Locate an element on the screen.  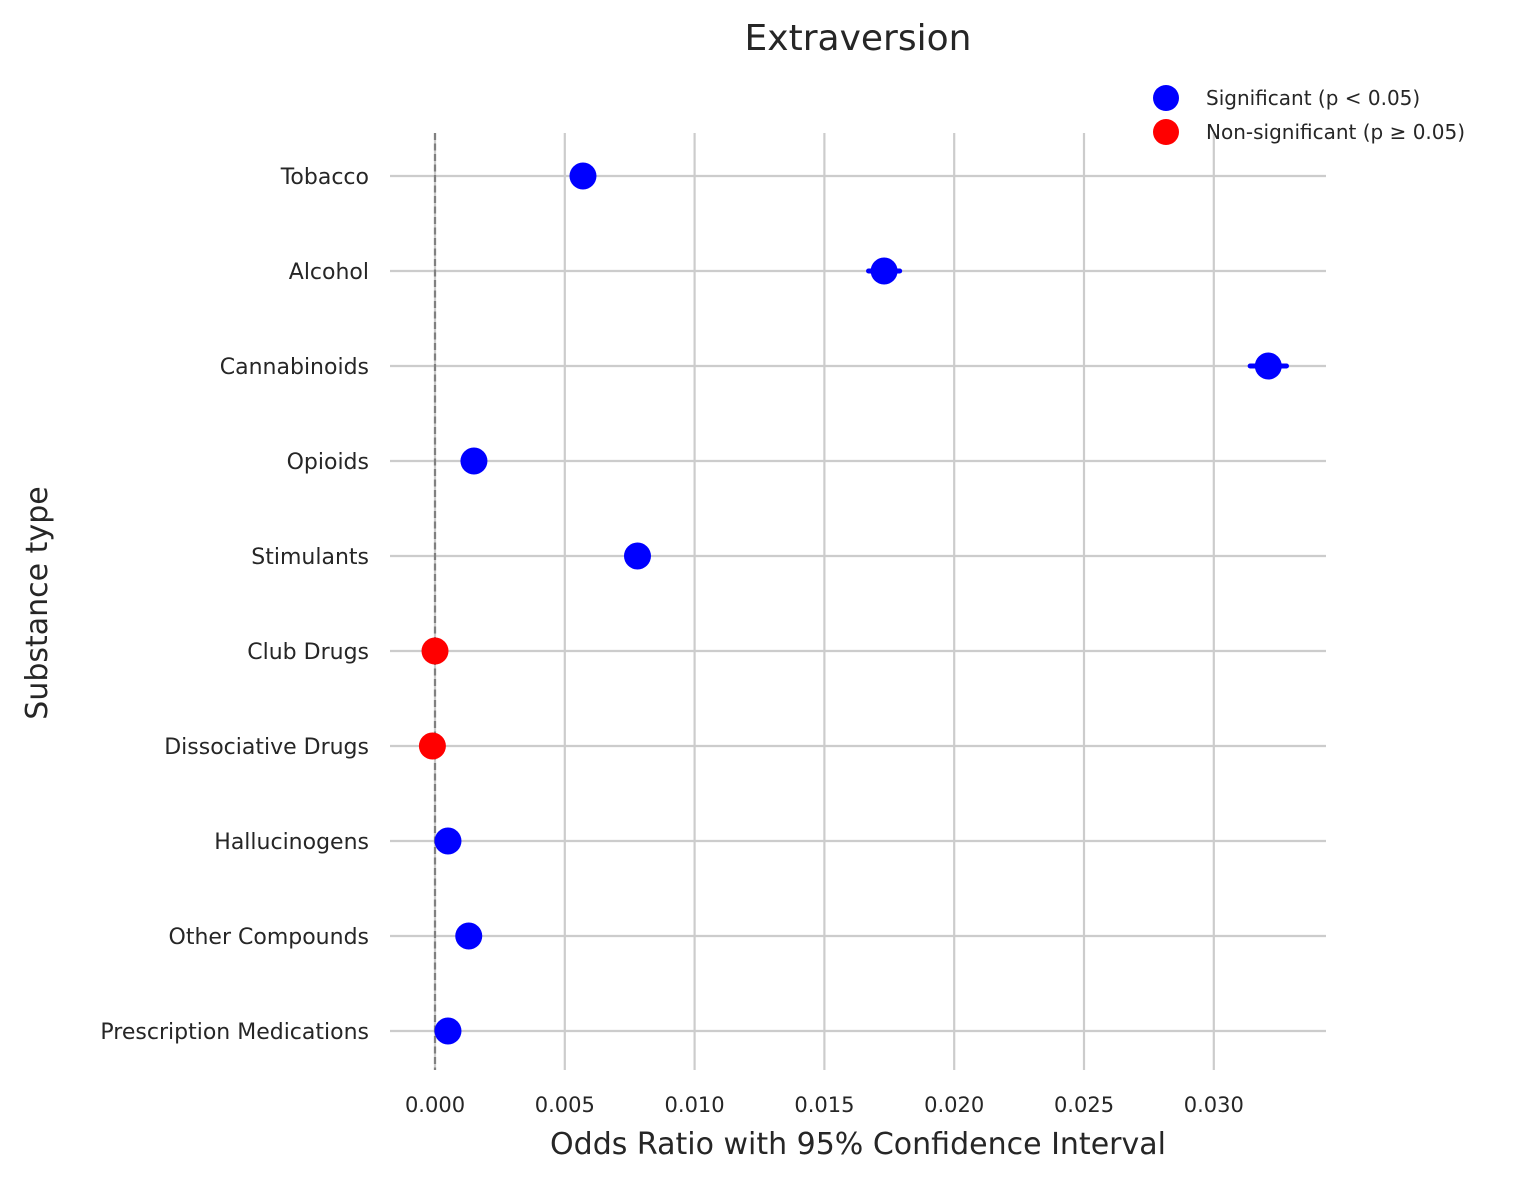
y-tick-label: Opioids is located at coordinates (328, 462).